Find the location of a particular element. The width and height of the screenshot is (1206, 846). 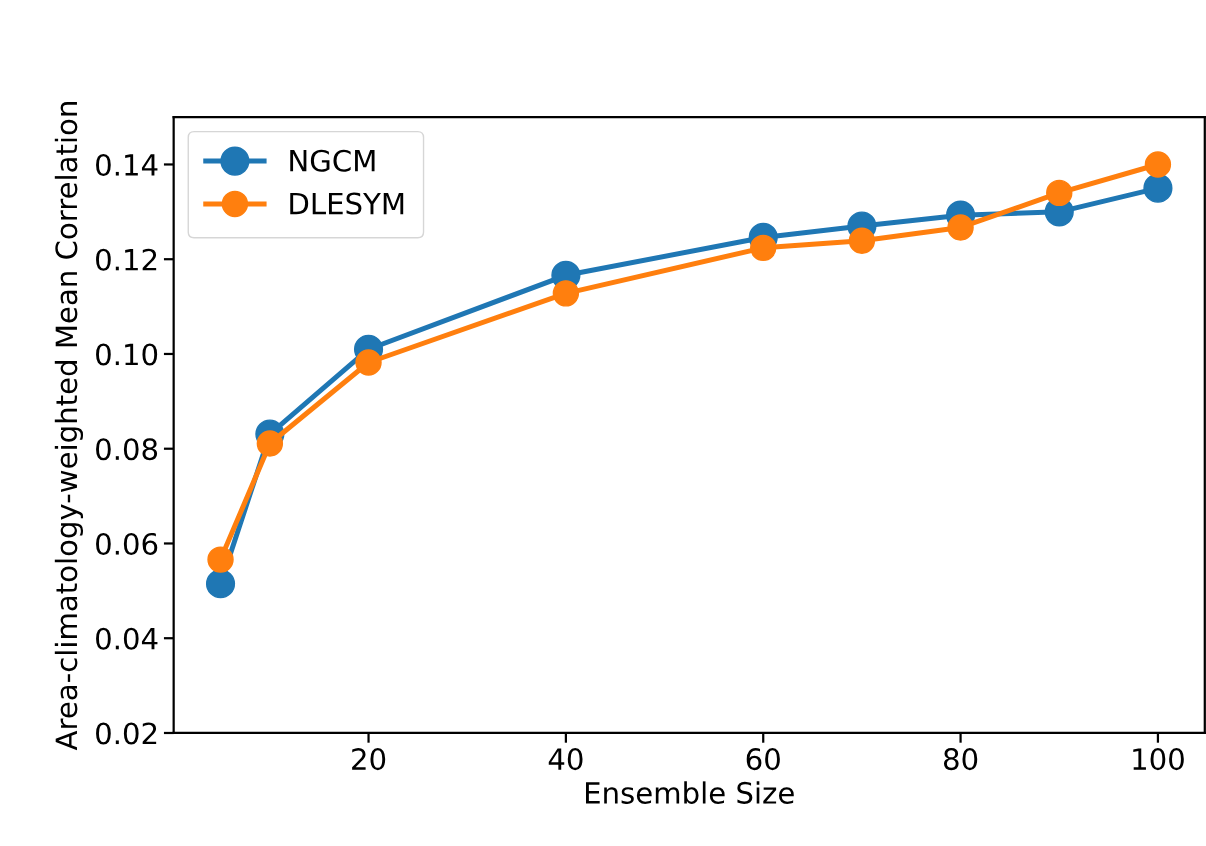

y-tick-label: 0.14 is located at coordinates (127, 164).